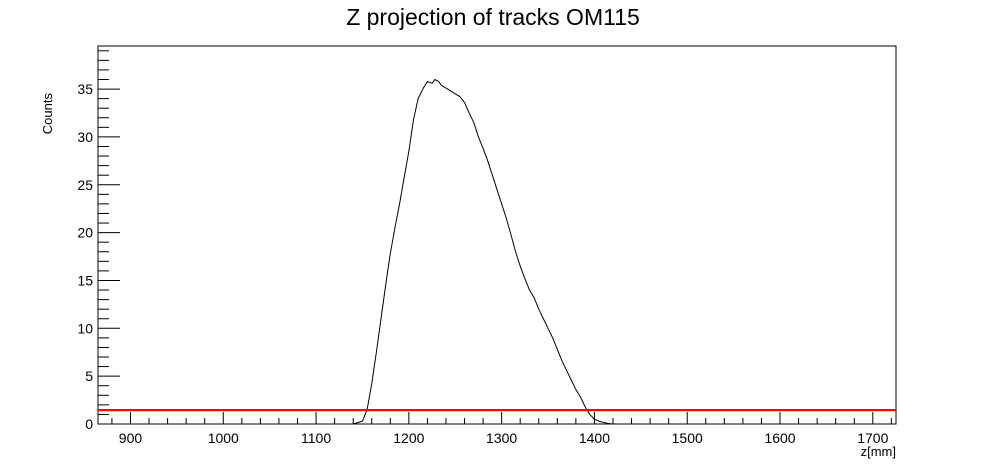 This screenshot has width=996, height=472. What do you see at coordinates (779, 438) in the screenshot?
I see `x-tick-label: 1600` at bounding box center [779, 438].